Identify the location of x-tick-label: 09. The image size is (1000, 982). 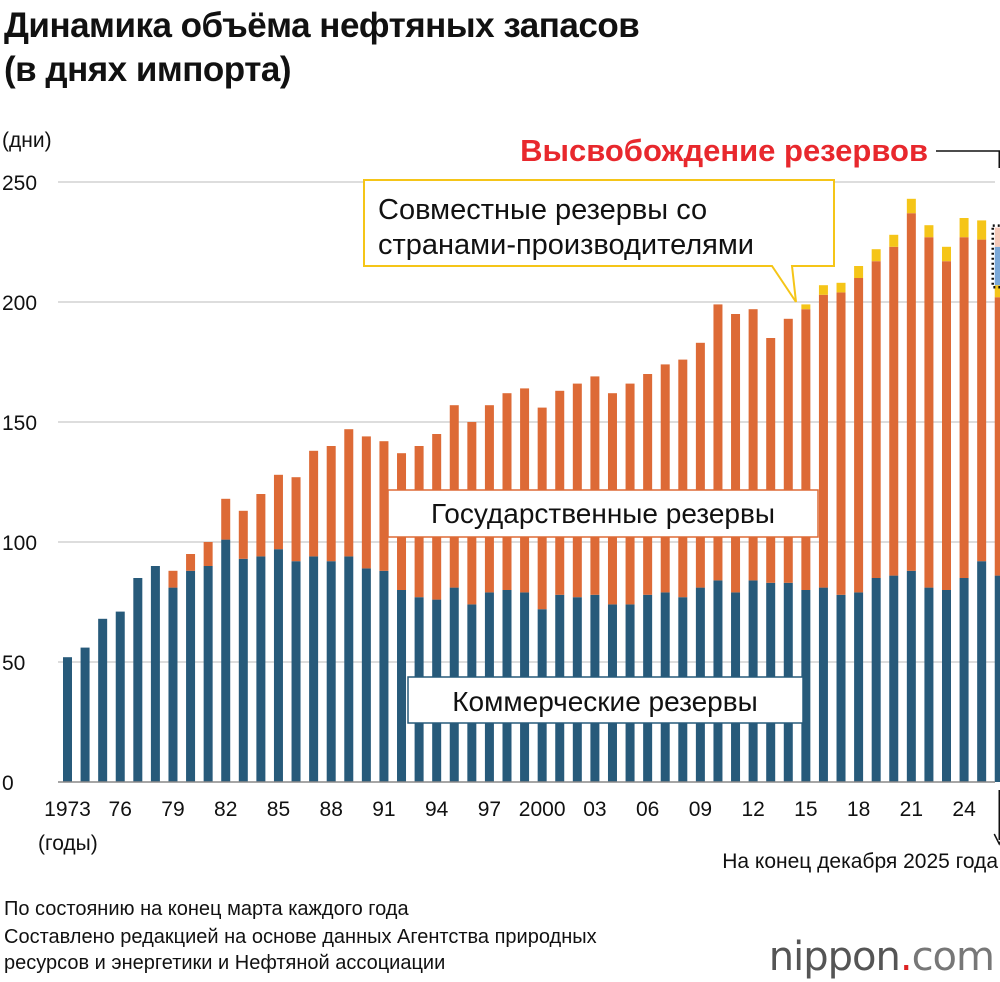
(700, 809).